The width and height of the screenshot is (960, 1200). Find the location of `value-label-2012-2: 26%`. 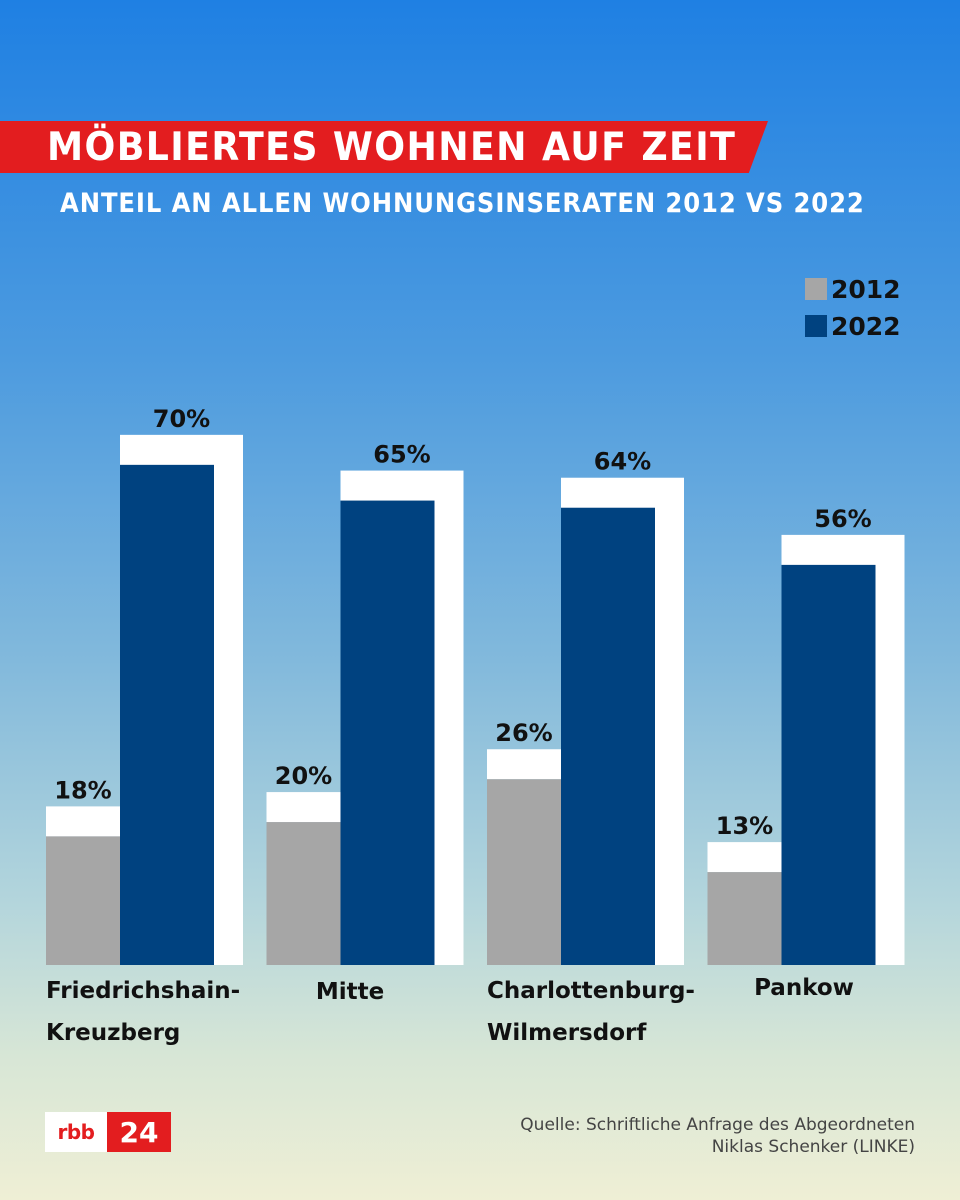

value-label-2012-2: 26% is located at coordinates (523, 733).